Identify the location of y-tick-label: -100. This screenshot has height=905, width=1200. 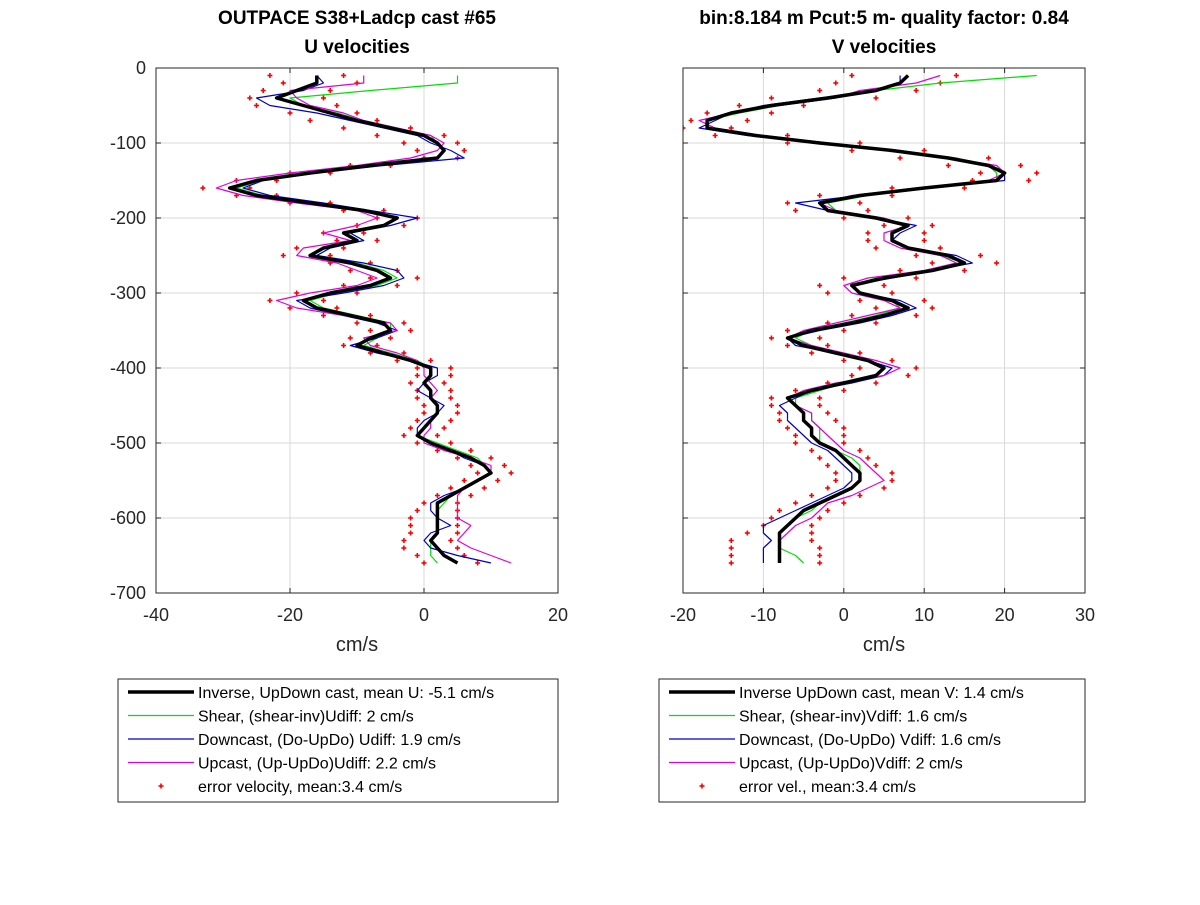
(128, 143).